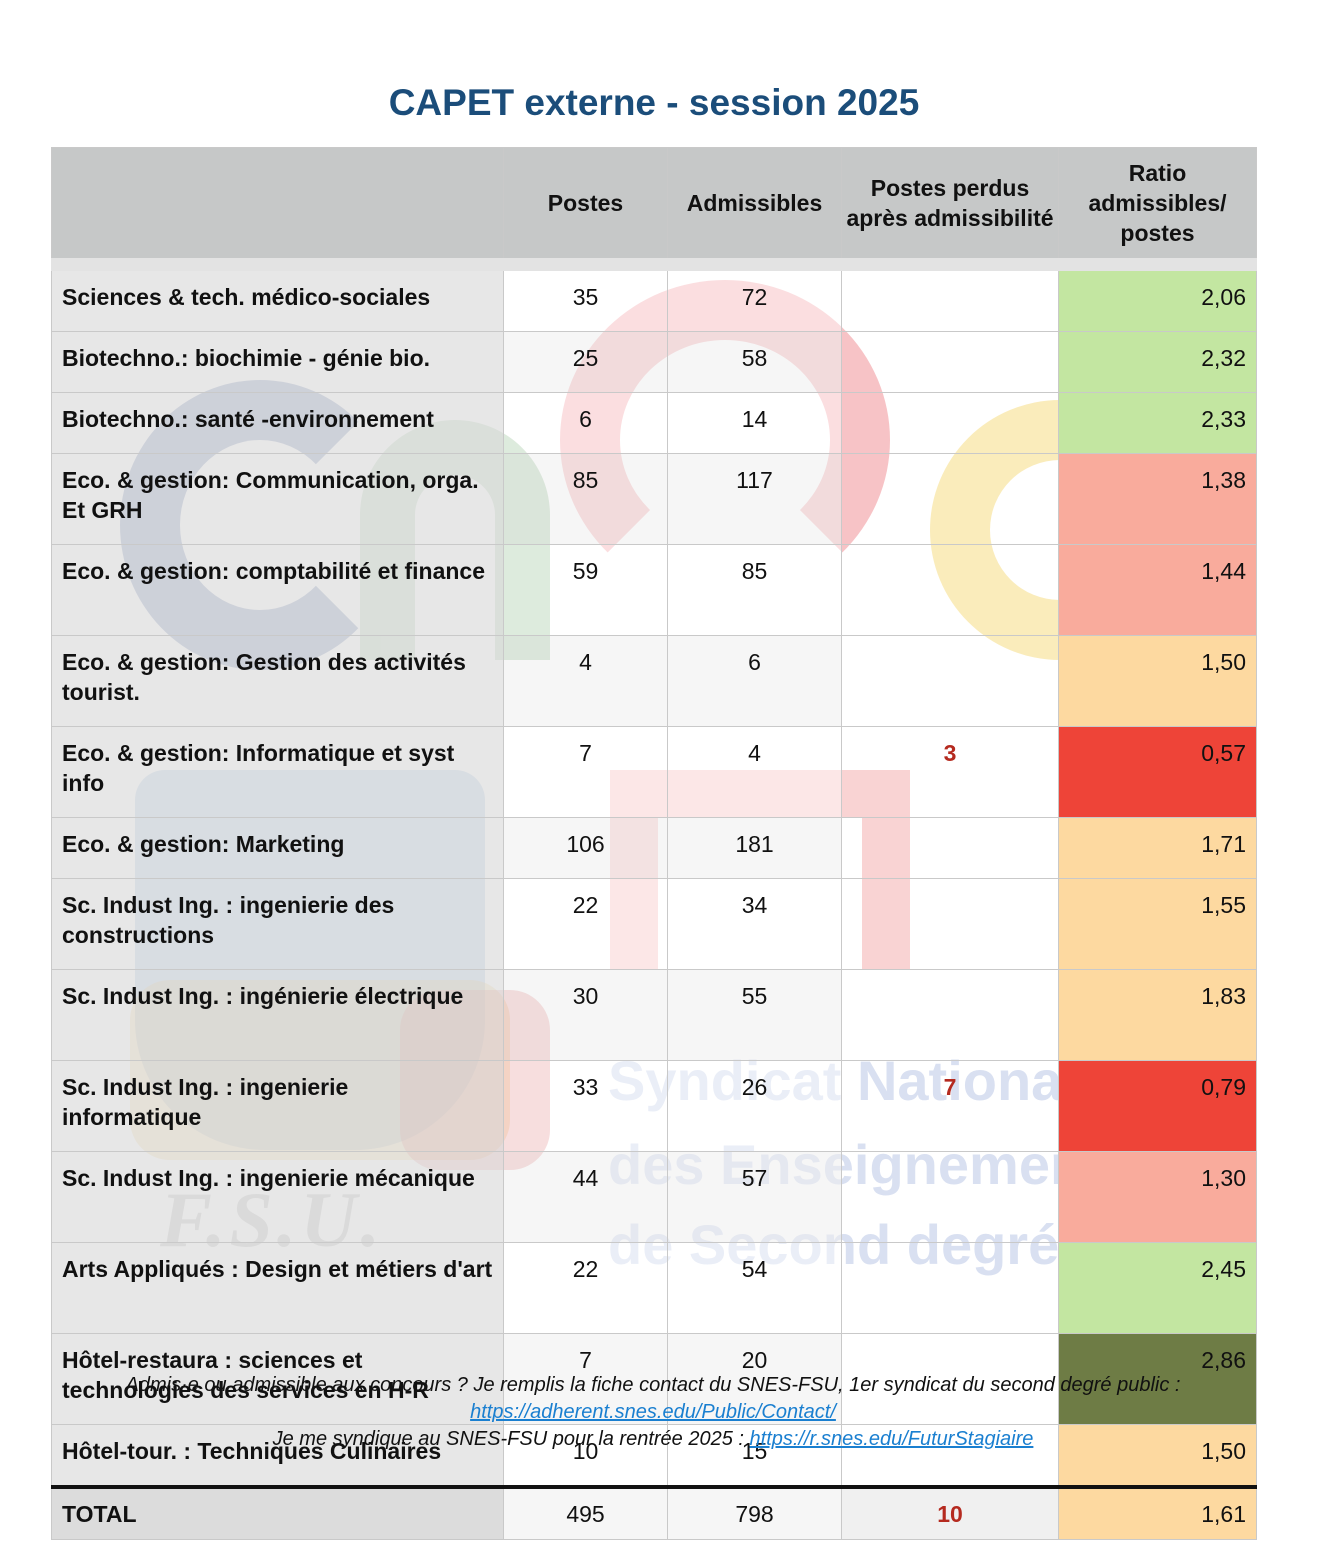 The height and width of the screenshot is (1544, 1322). What do you see at coordinates (585, 848) in the screenshot?
I see `row-postes: 106` at bounding box center [585, 848].